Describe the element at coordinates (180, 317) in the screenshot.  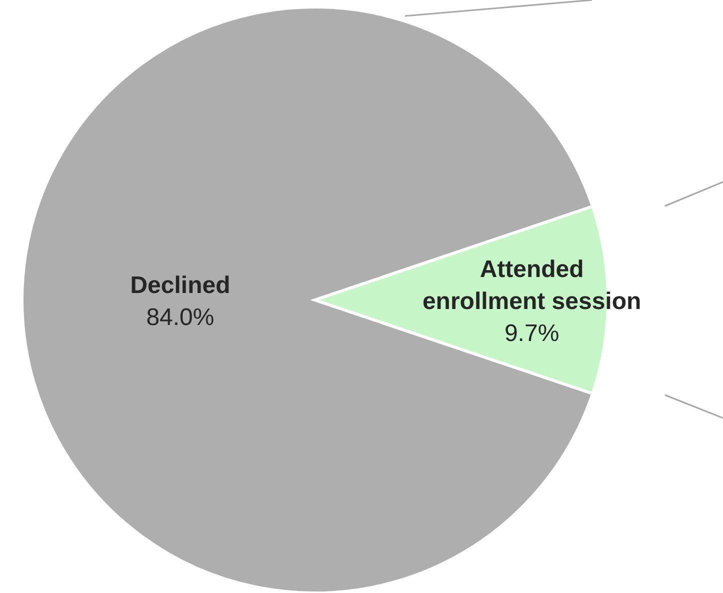
I see `data-label: 84.0%` at that location.